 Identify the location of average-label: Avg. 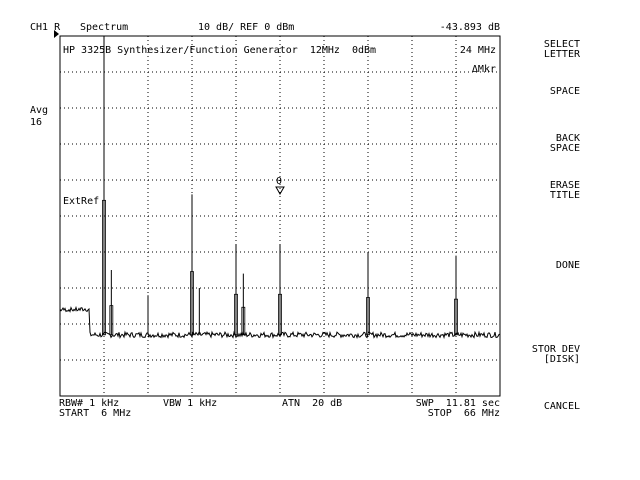
(39, 110).